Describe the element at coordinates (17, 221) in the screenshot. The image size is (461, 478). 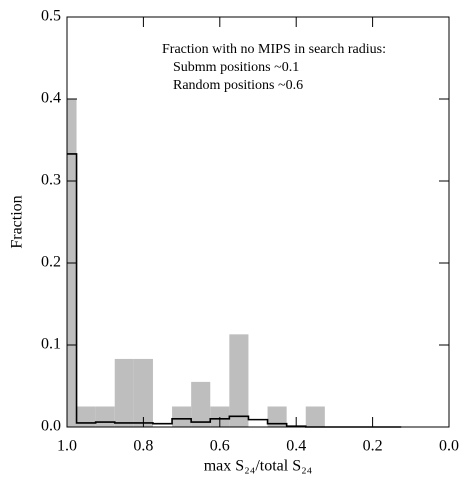
I see `y-axis-label: Fraction` at that location.